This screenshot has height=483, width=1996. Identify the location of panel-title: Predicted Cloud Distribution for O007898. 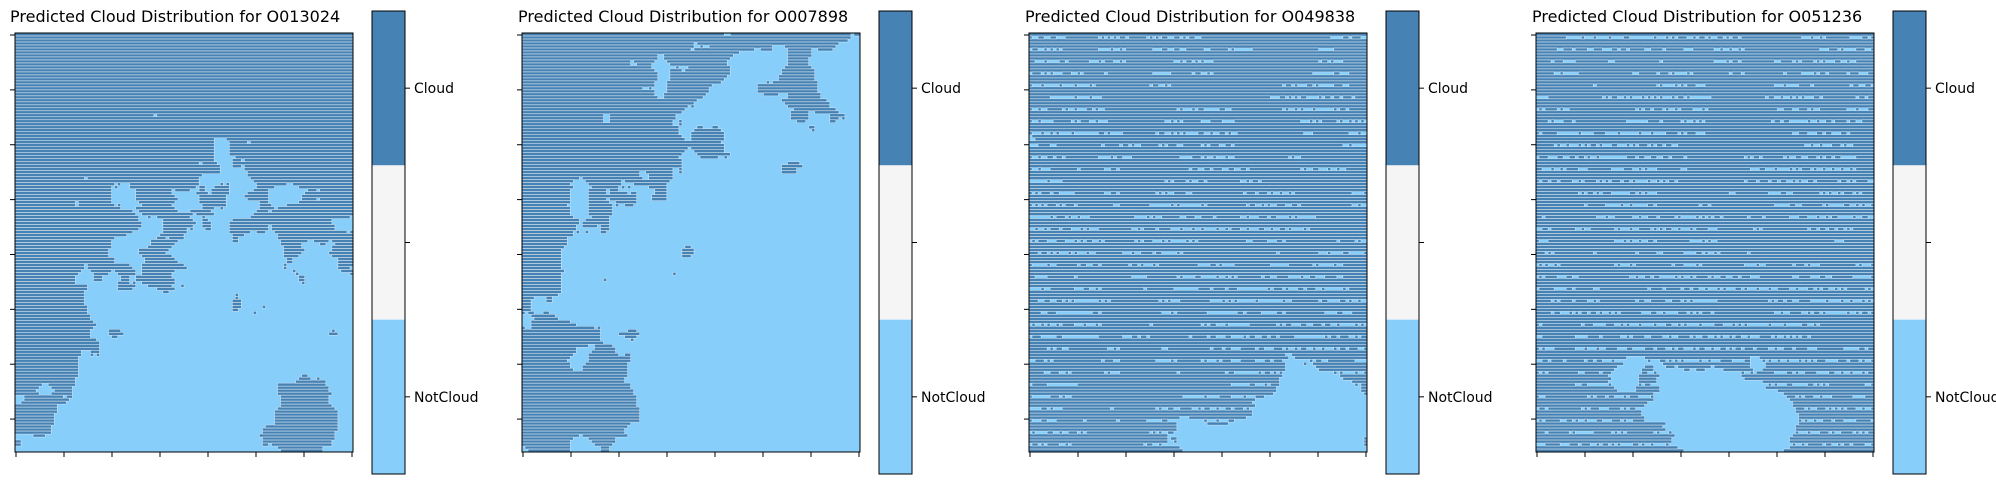
(683, 16).